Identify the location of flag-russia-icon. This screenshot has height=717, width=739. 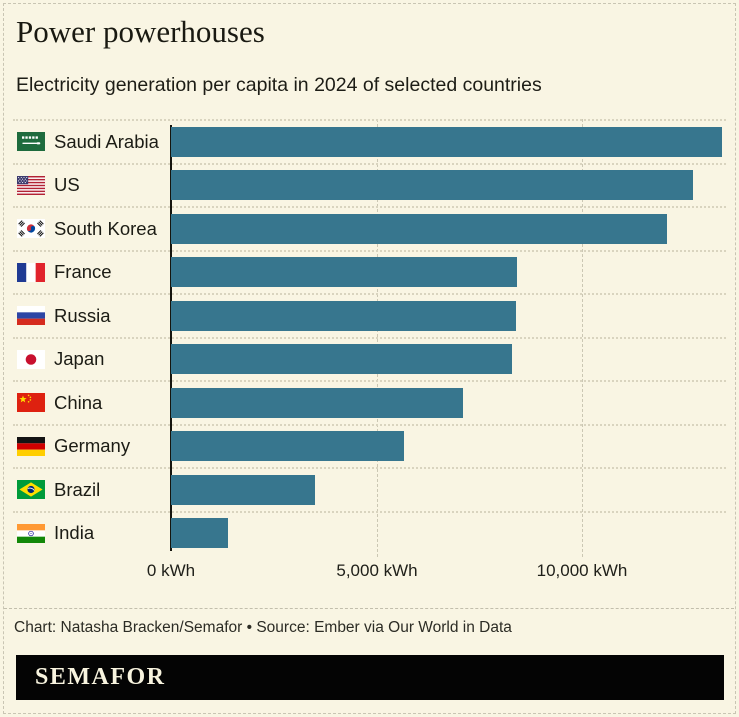
(31, 316).